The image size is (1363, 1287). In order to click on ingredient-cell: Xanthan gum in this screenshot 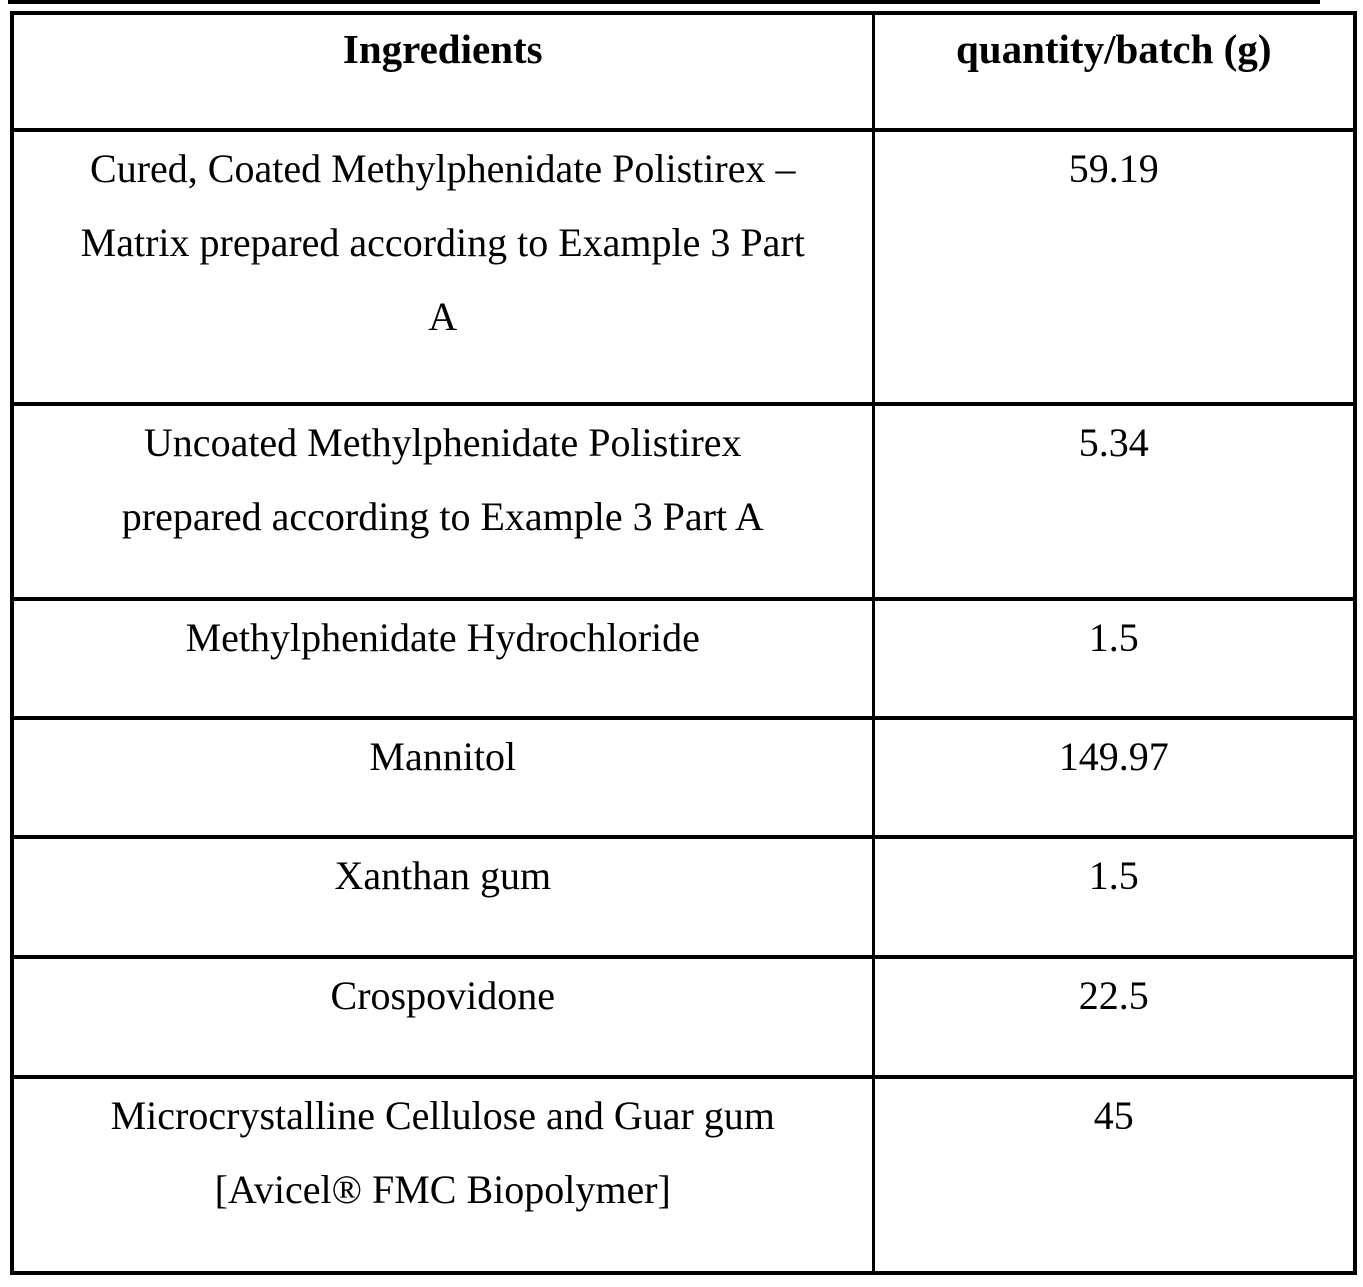, I will do `click(442, 897)`.